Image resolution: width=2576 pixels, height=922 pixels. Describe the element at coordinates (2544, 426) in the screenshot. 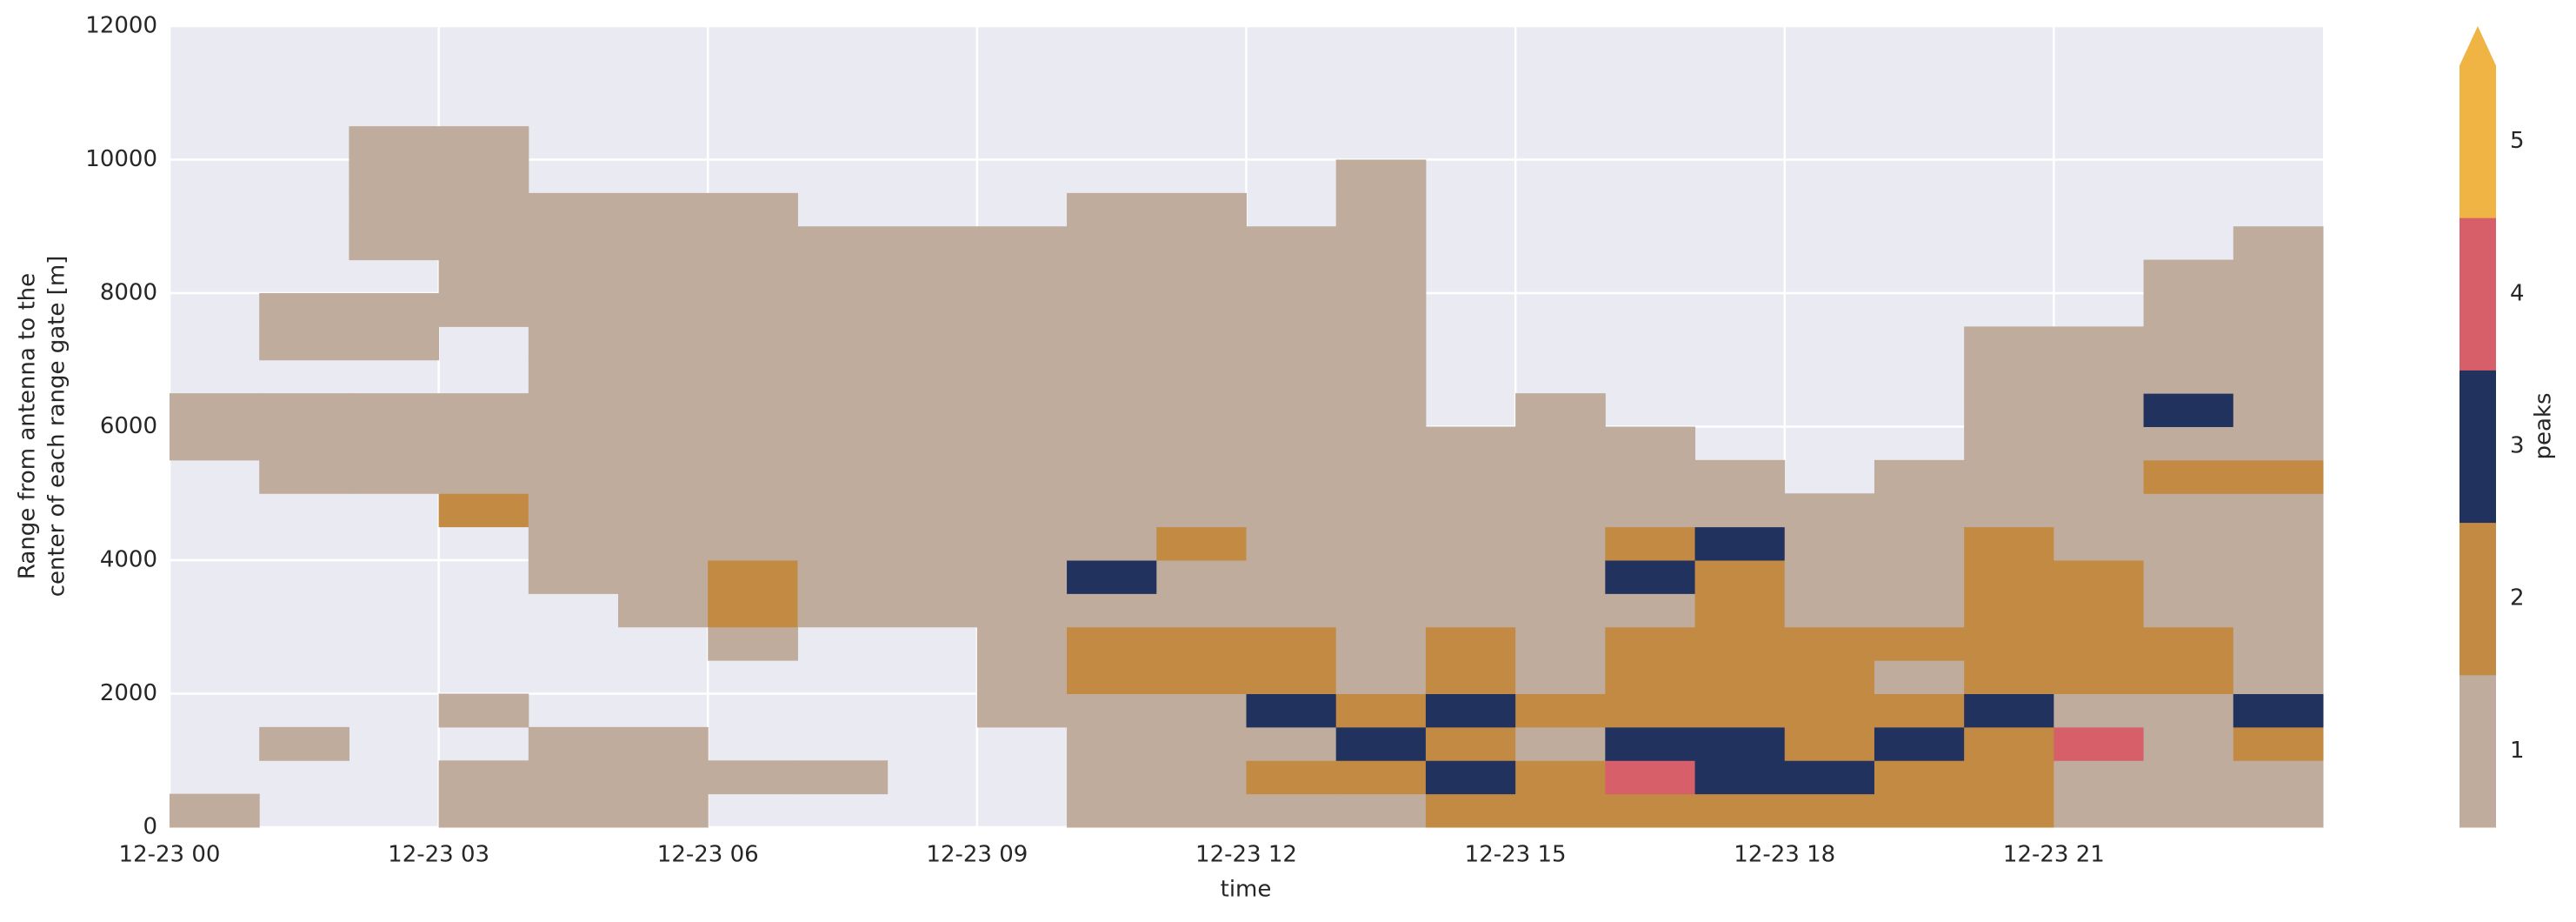

I see `colorbar-label: peaks` at that location.